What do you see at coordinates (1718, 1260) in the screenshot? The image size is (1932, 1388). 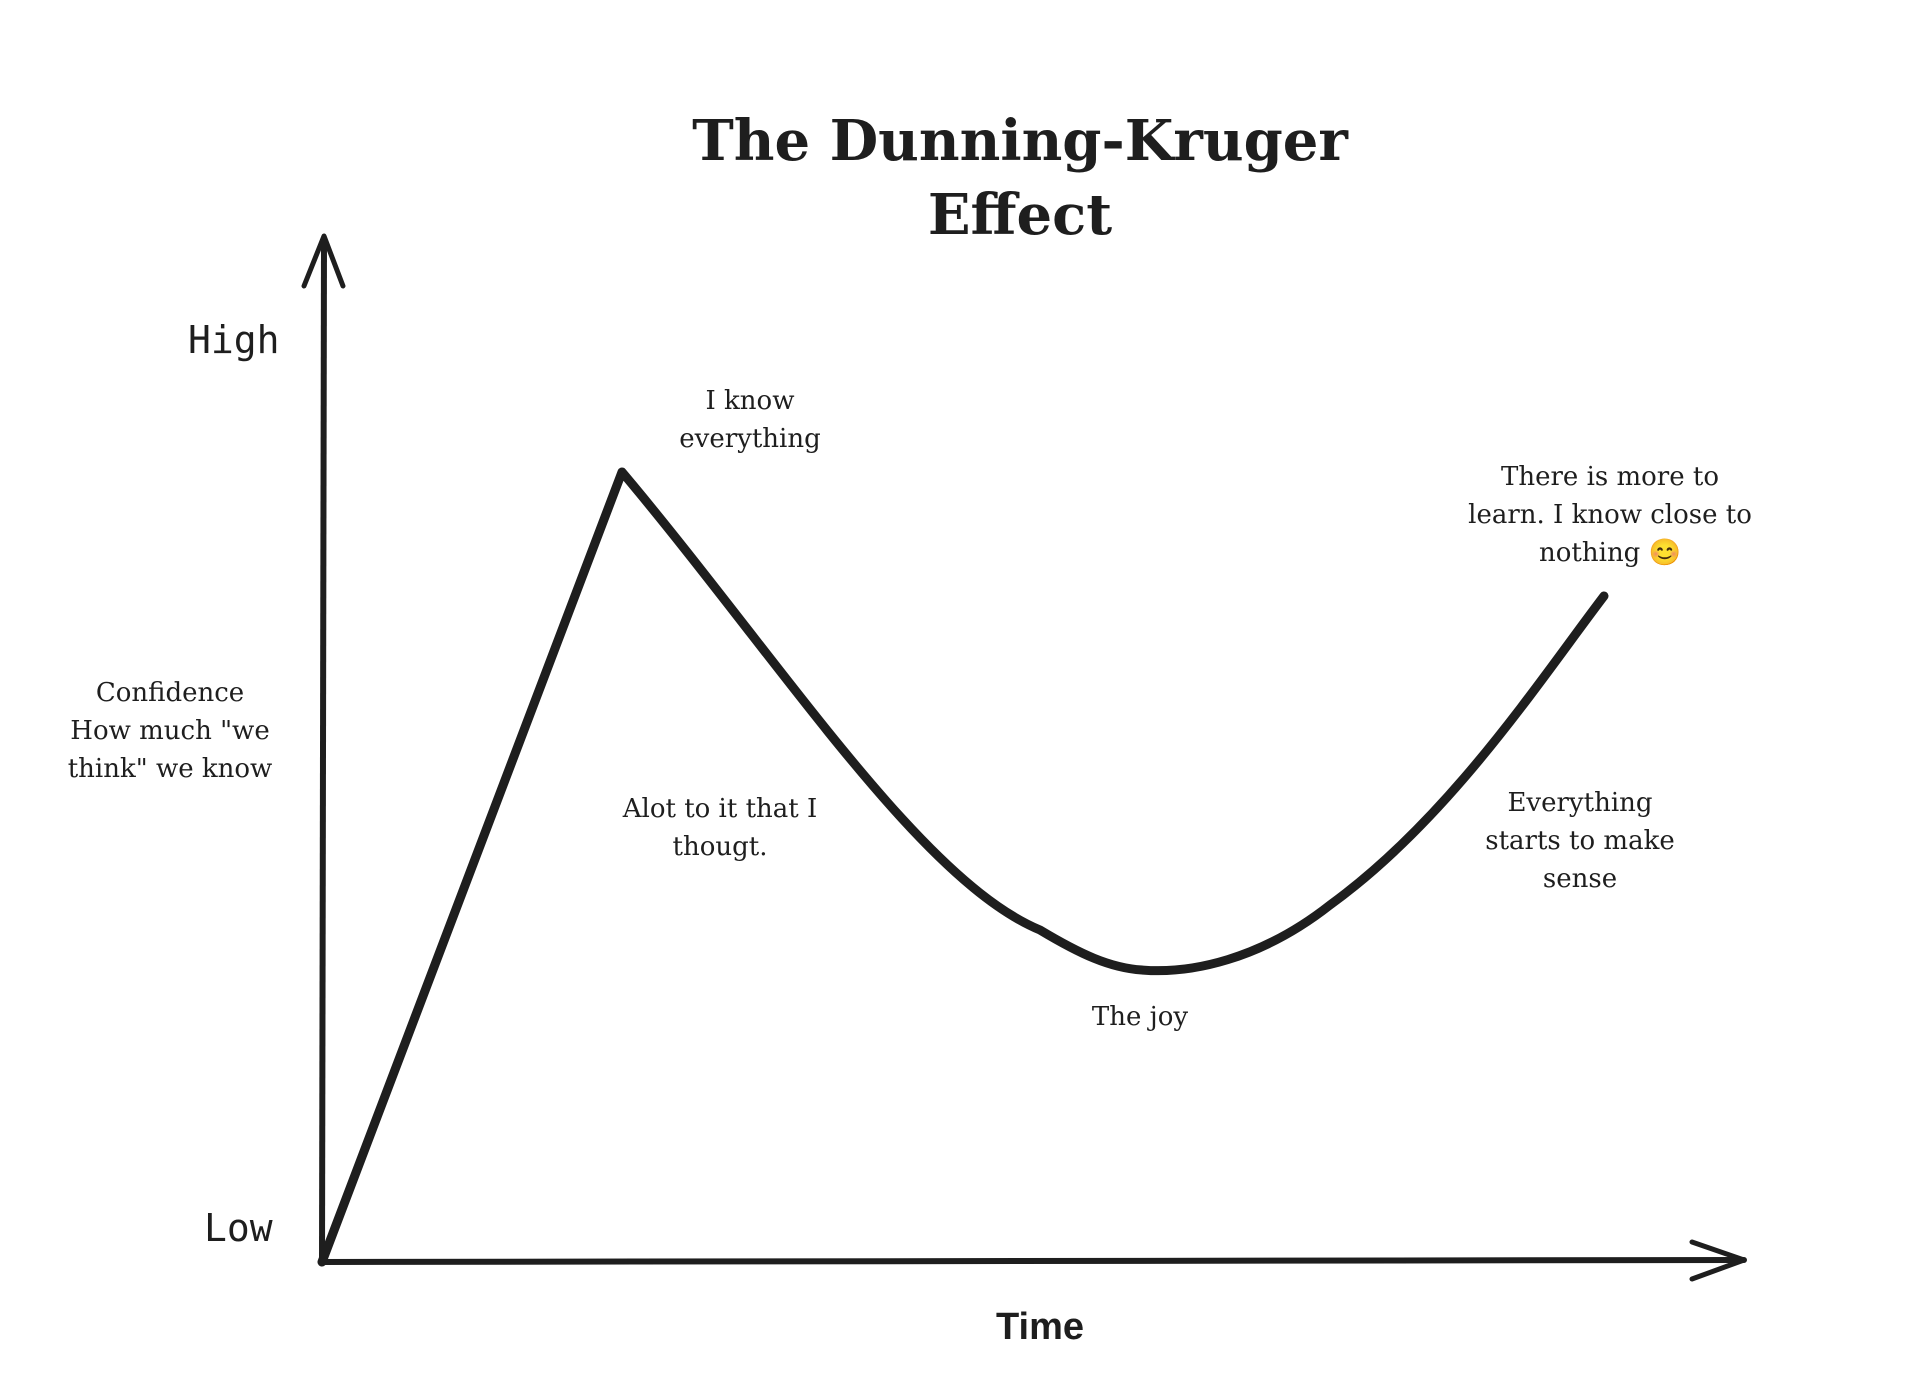 I see `x-axis-arrowhead` at bounding box center [1718, 1260].